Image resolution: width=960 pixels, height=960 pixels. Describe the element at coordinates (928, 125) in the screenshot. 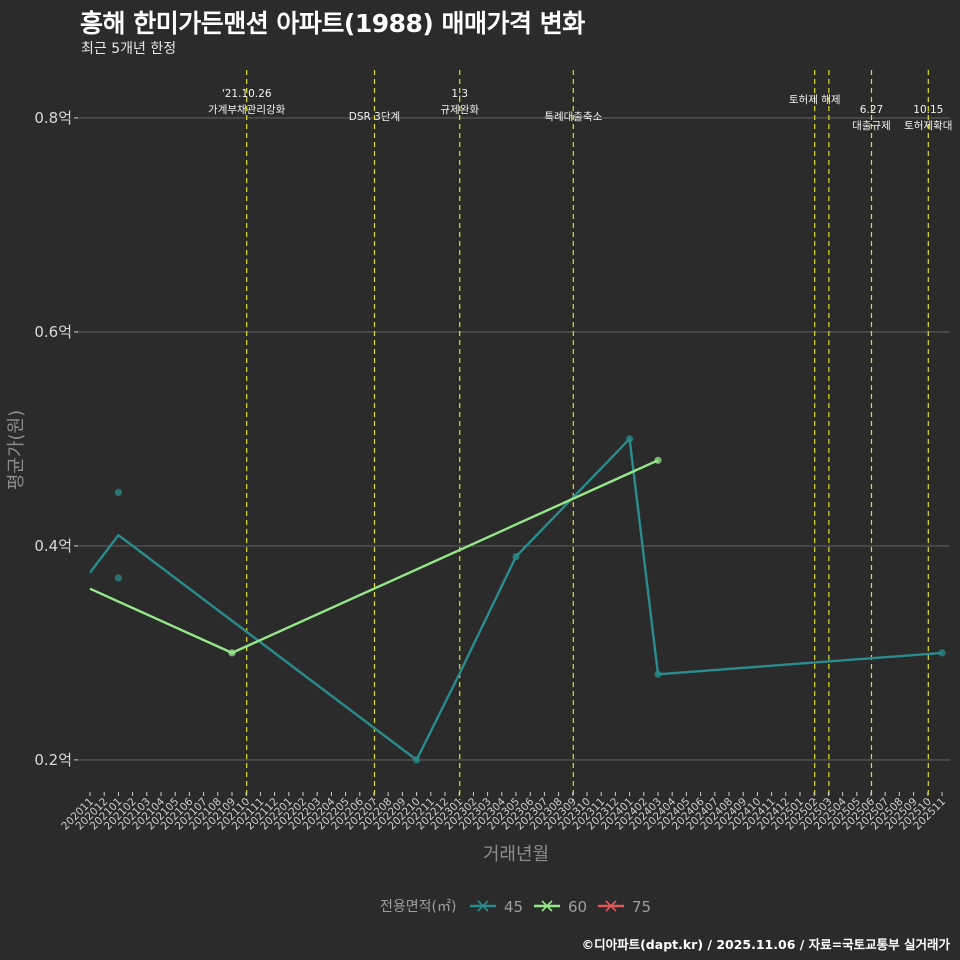

I see `event-annotation-text: 토허제확대` at that location.